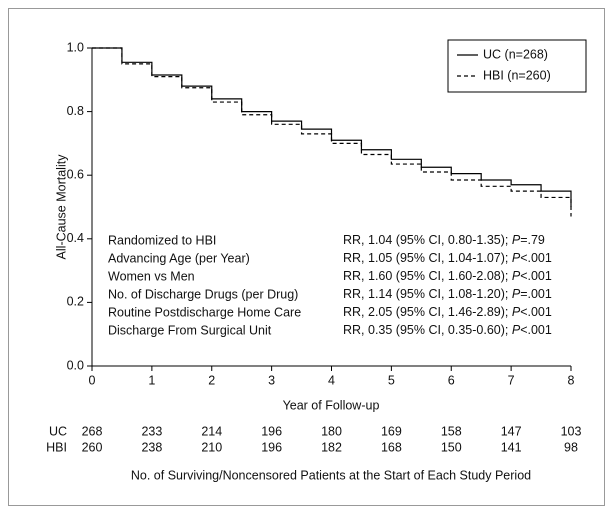 Image resolution: width=613 pixels, height=519 pixels. Describe the element at coordinates (331, 380) in the screenshot. I see `x-tick-label: 4` at that location.